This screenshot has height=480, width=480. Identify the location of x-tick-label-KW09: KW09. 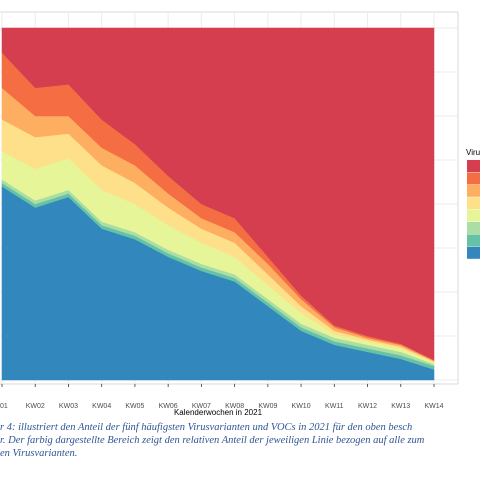
(267, 406).